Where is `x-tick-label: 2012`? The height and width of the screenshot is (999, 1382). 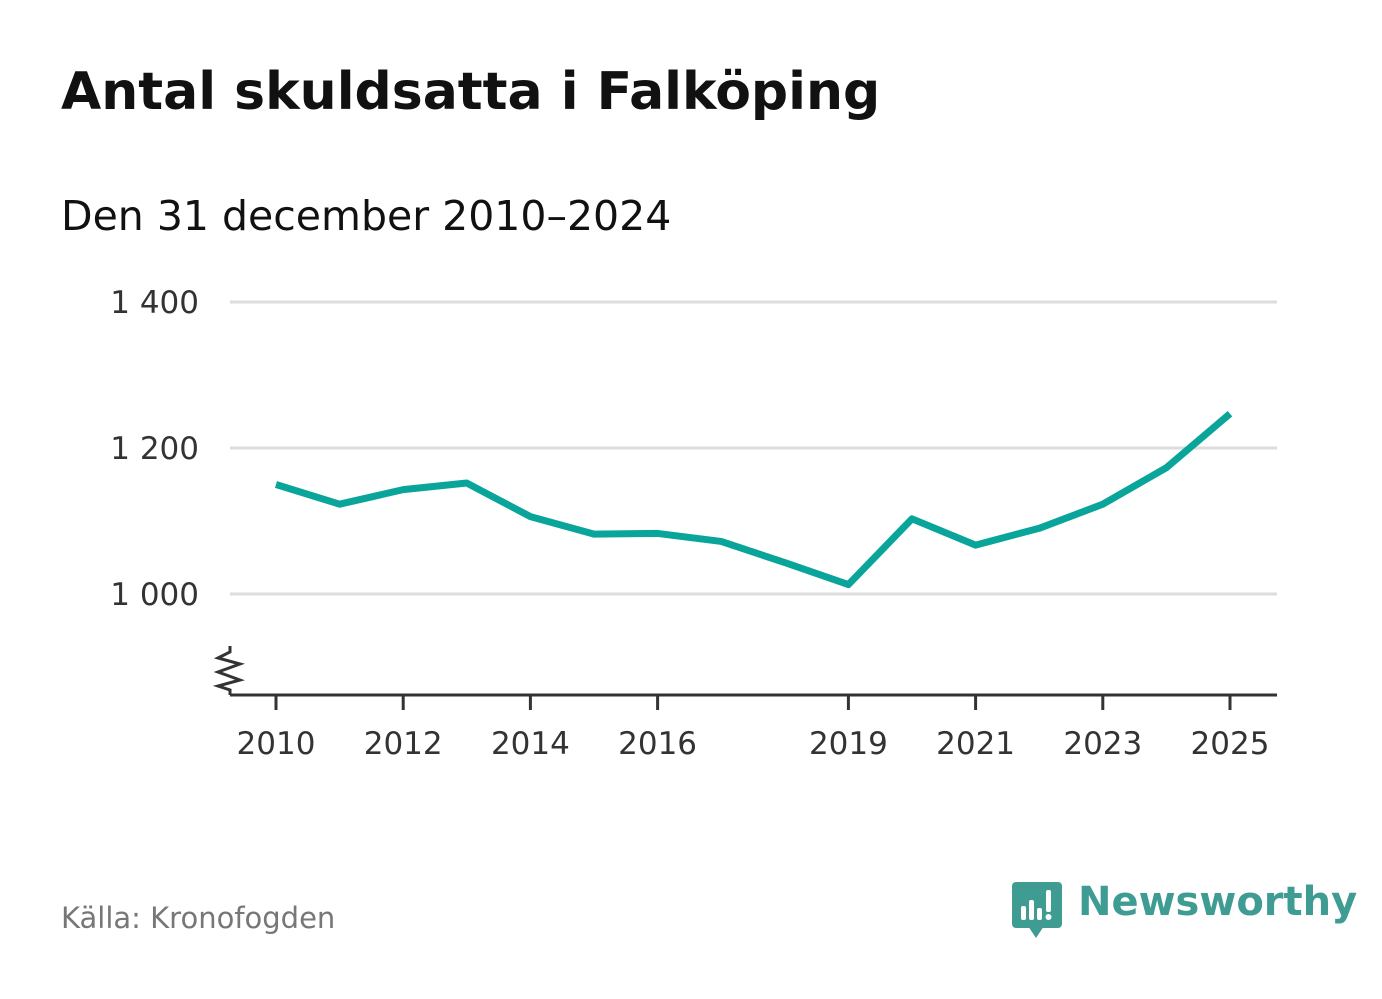 x-tick-label: 2012 is located at coordinates (403, 744).